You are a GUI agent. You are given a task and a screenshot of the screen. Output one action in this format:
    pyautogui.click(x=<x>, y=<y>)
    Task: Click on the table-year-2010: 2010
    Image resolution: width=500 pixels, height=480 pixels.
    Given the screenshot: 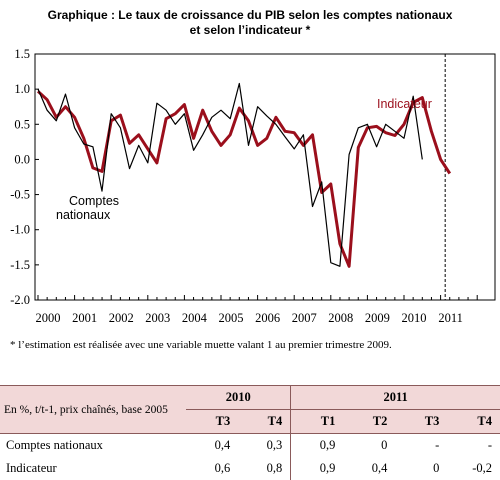 What is the action you would take?
    pyautogui.click(x=238, y=397)
    